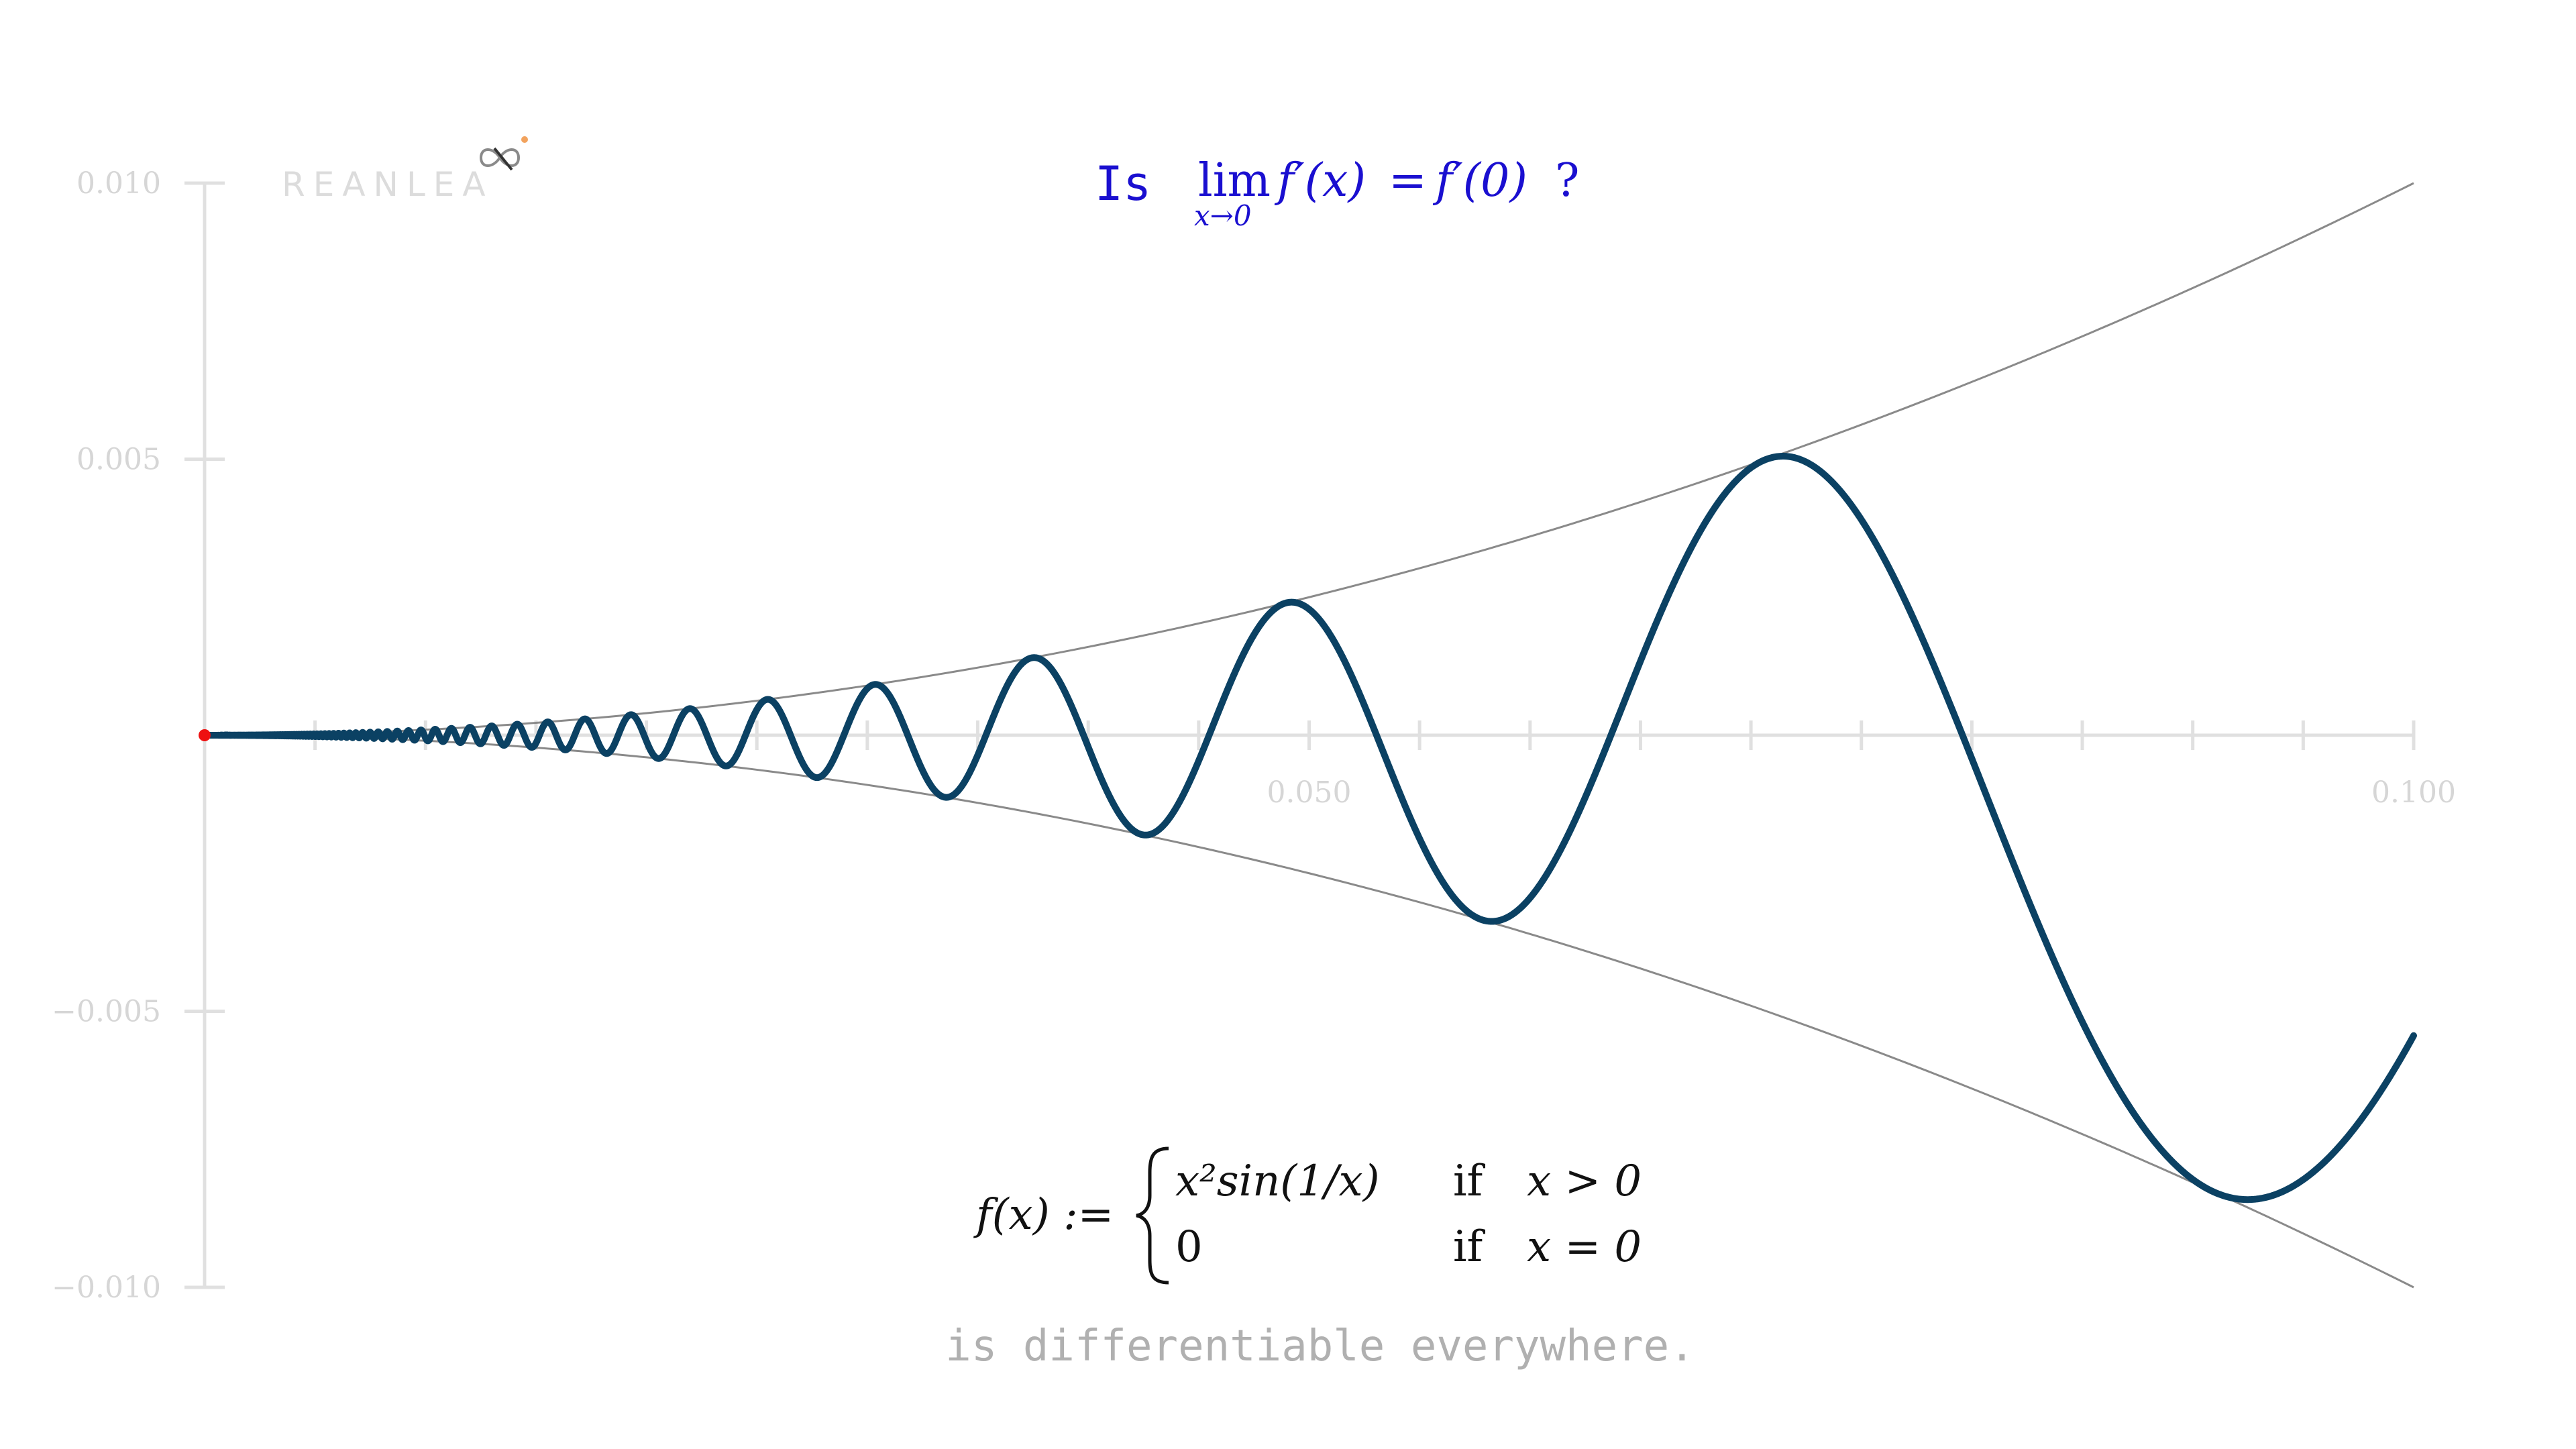 This screenshot has width=2576, height=1449. What do you see at coordinates (1320, 1346) in the screenshot?
I see `caption-text: is differentiable everywhere.` at bounding box center [1320, 1346].